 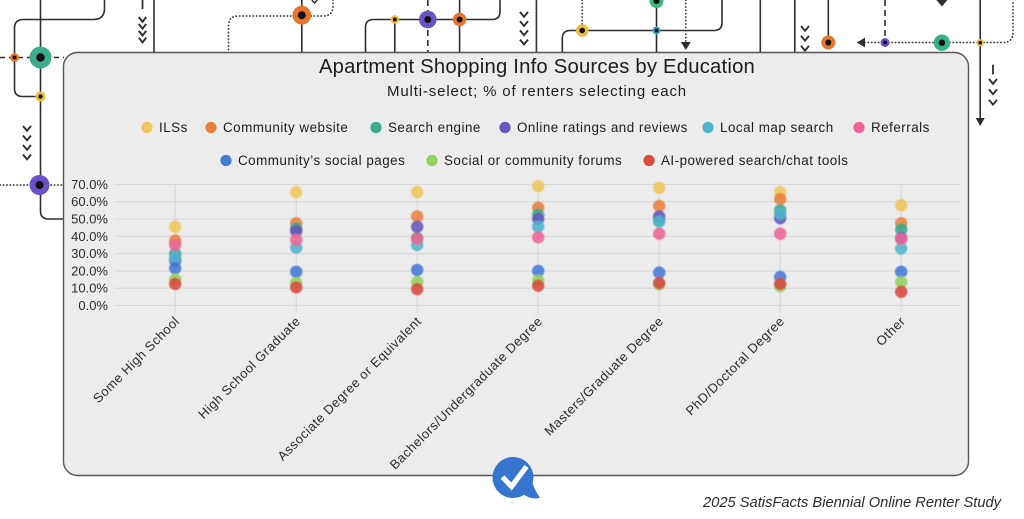 What do you see at coordinates (900, 127) in the screenshot?
I see `svg-text: Referrals` at bounding box center [900, 127].